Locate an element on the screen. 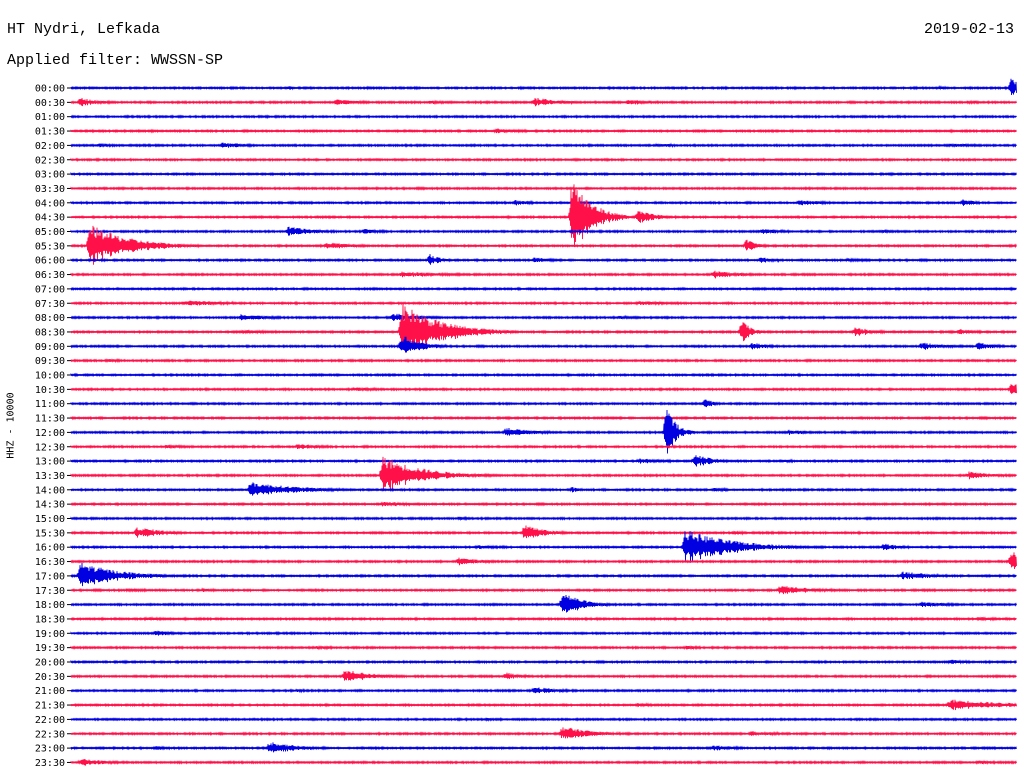 Image resolution: width=1024 pixels, height=780 pixels. row-time-label: 04:00 is located at coordinates (50, 203).